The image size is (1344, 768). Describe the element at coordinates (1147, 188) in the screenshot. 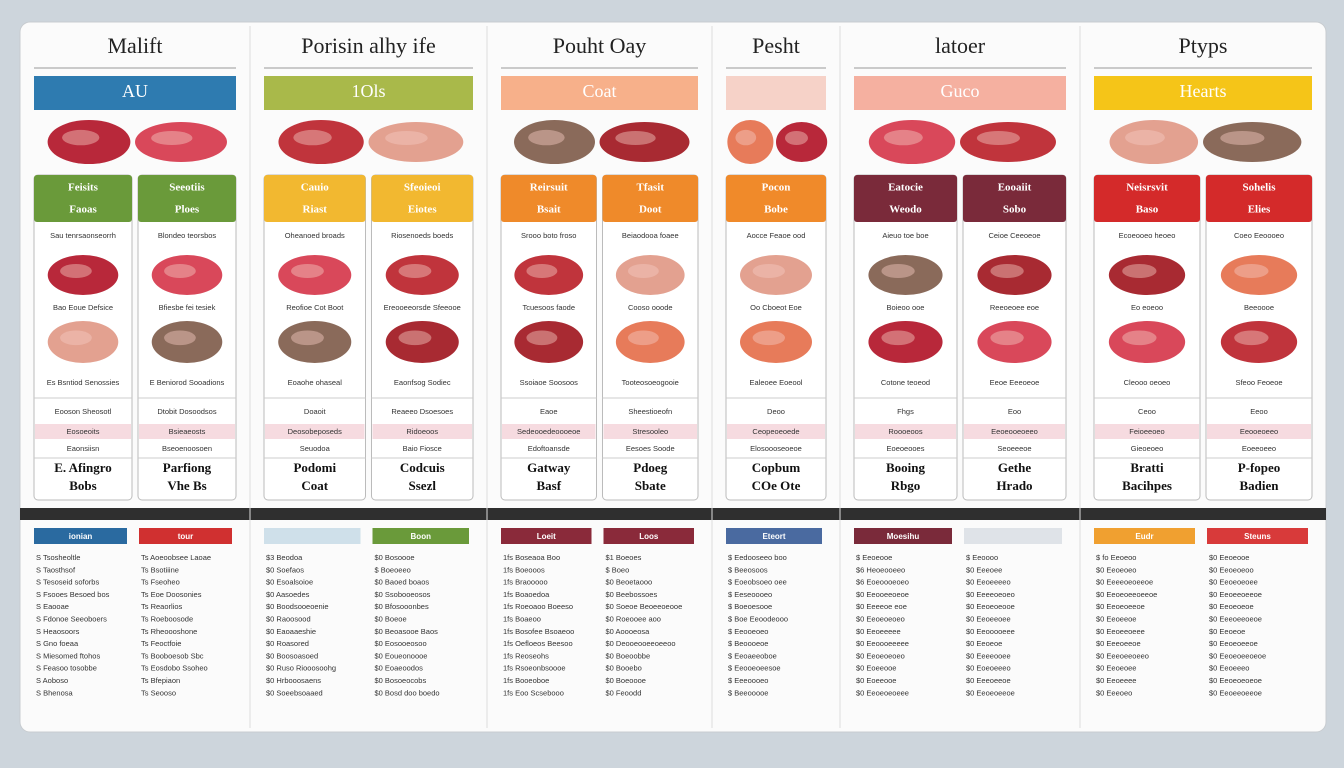

I see `card-heading: Neisrsvit` at that location.